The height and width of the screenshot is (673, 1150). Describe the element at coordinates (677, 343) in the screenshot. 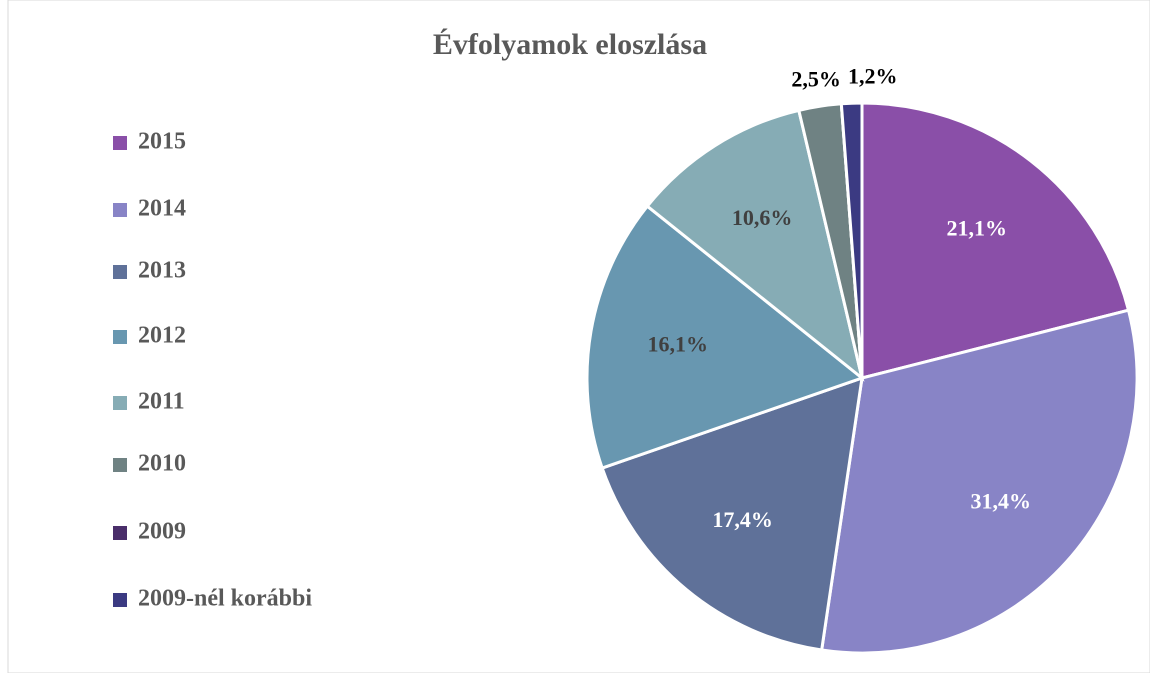

I see `data-label: 16,1%` at that location.